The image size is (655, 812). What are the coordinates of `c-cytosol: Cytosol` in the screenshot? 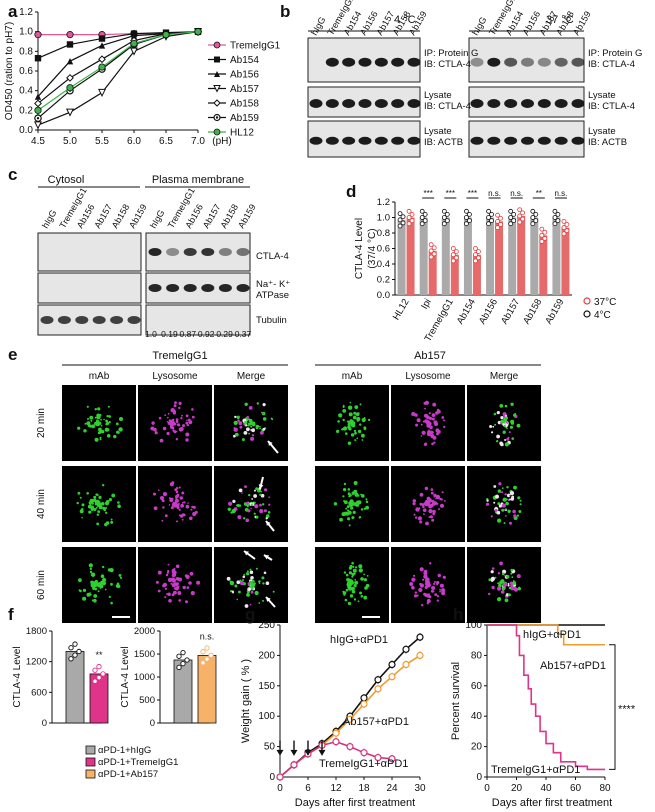 It's located at (66, 180).